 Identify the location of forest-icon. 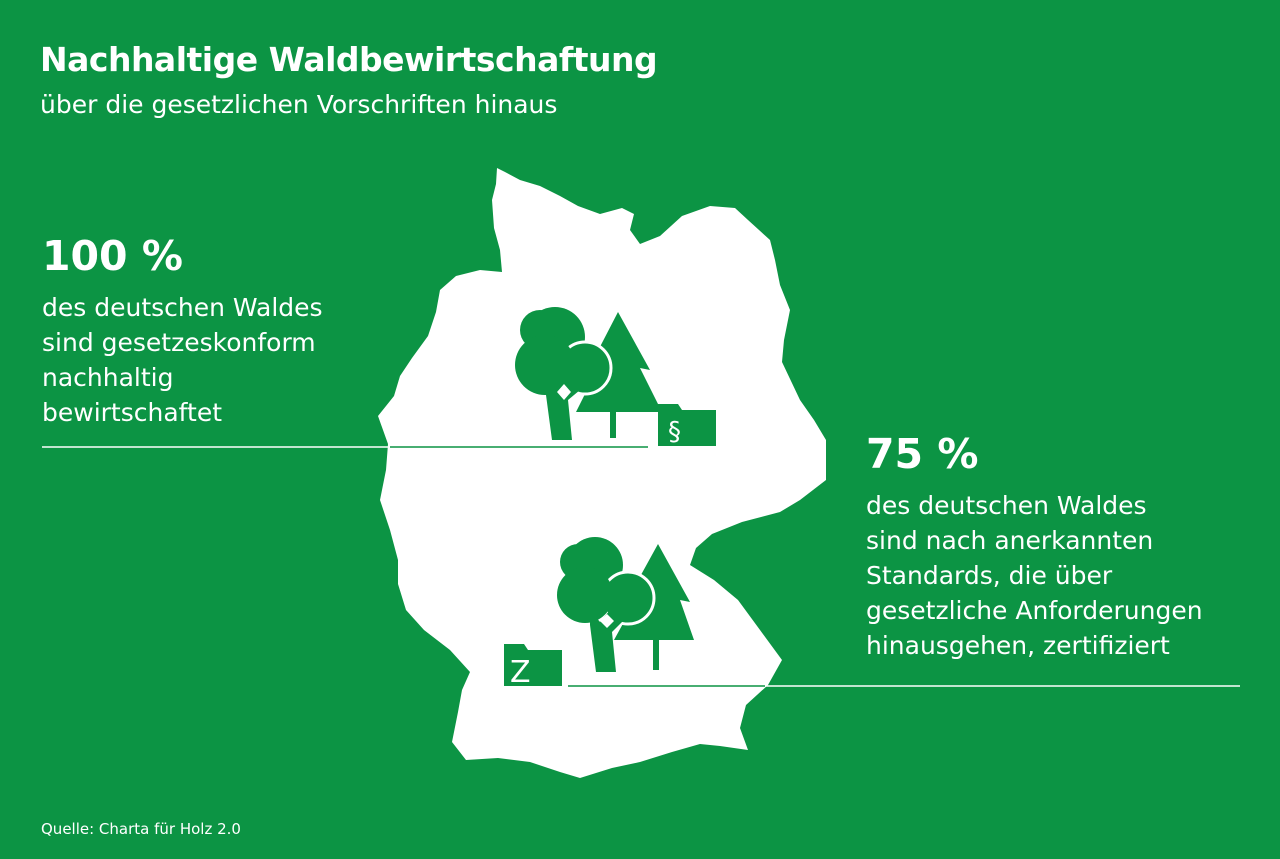
(588, 373).